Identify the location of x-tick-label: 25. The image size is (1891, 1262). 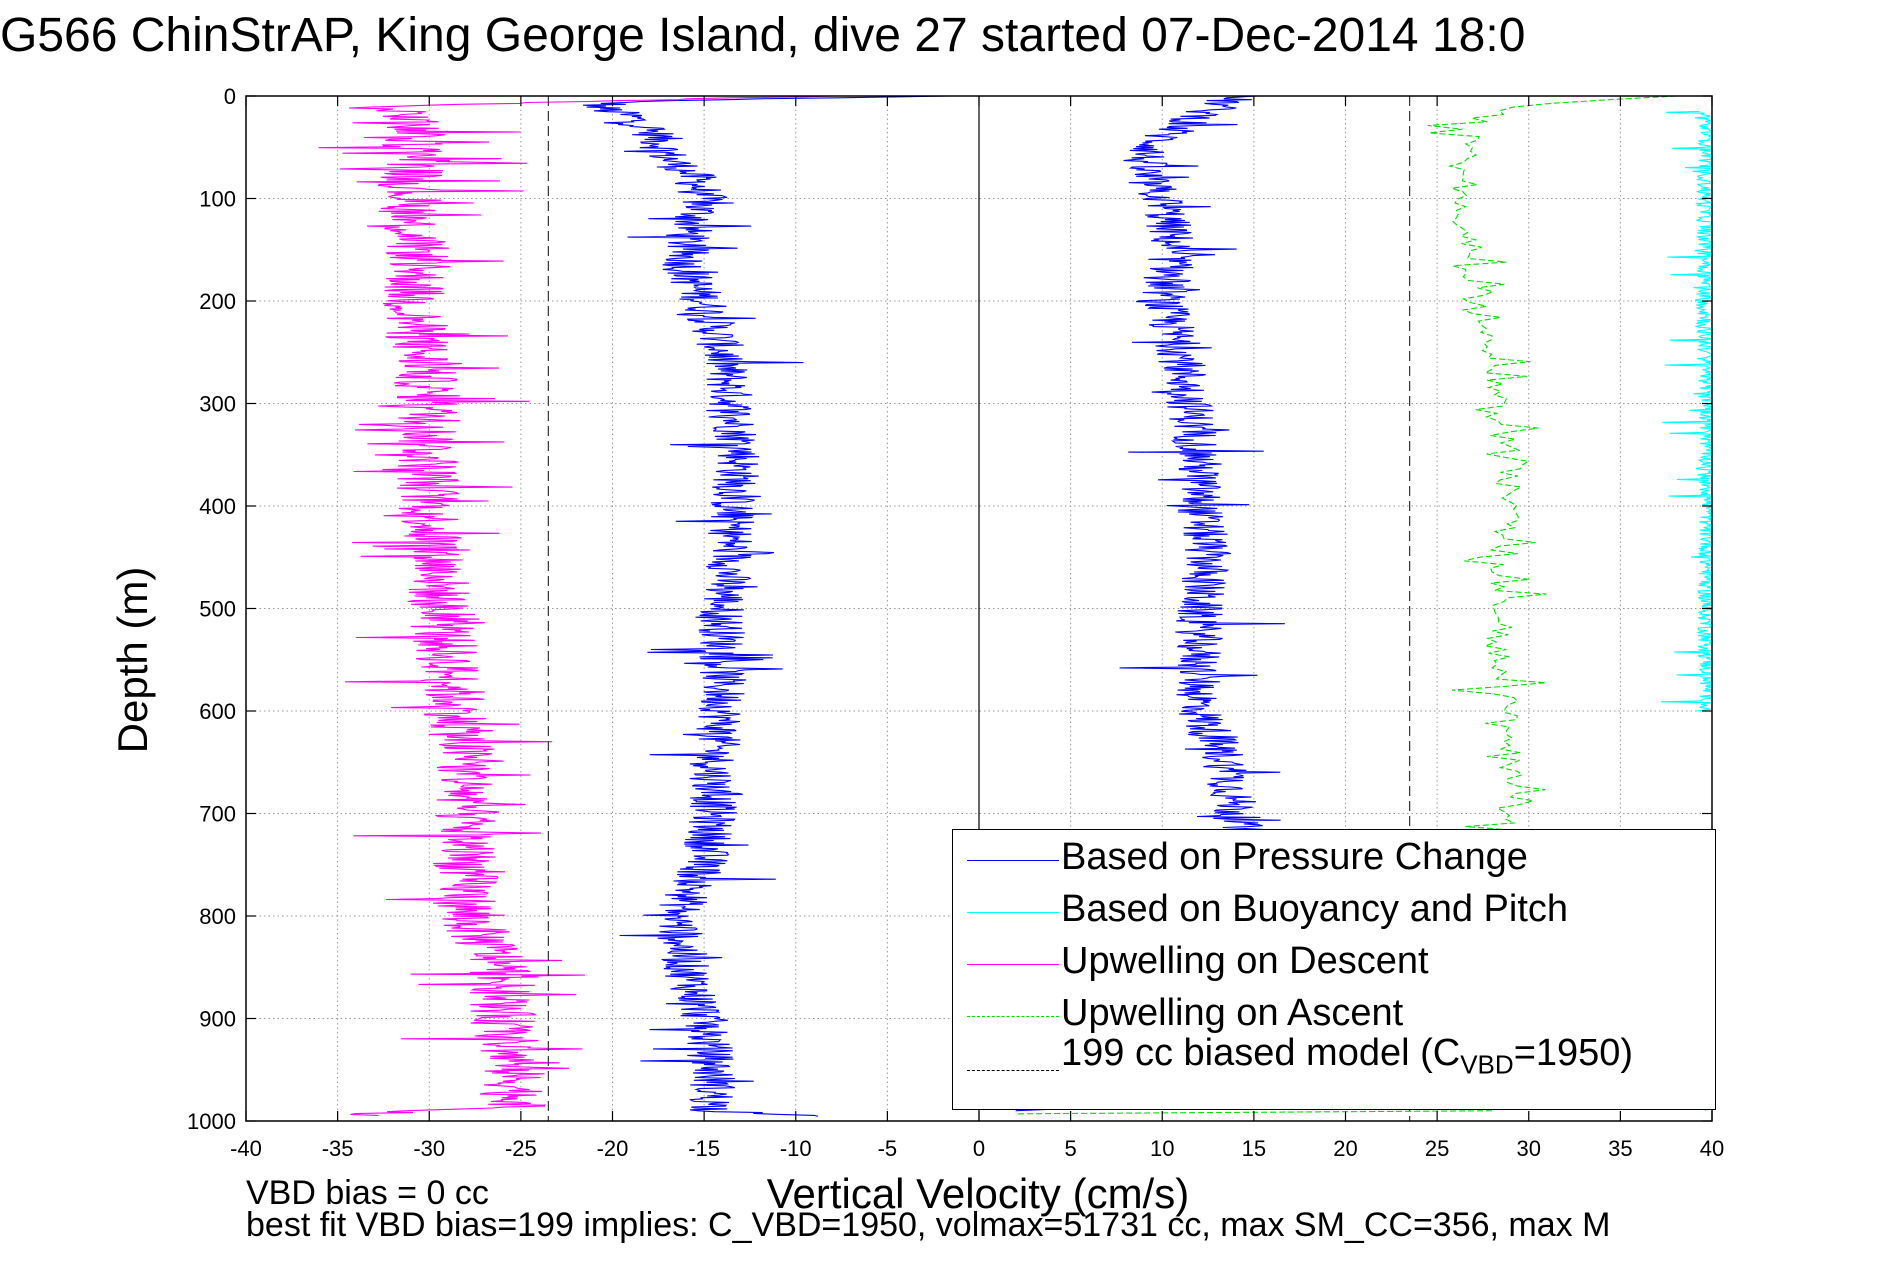
(1437, 1148).